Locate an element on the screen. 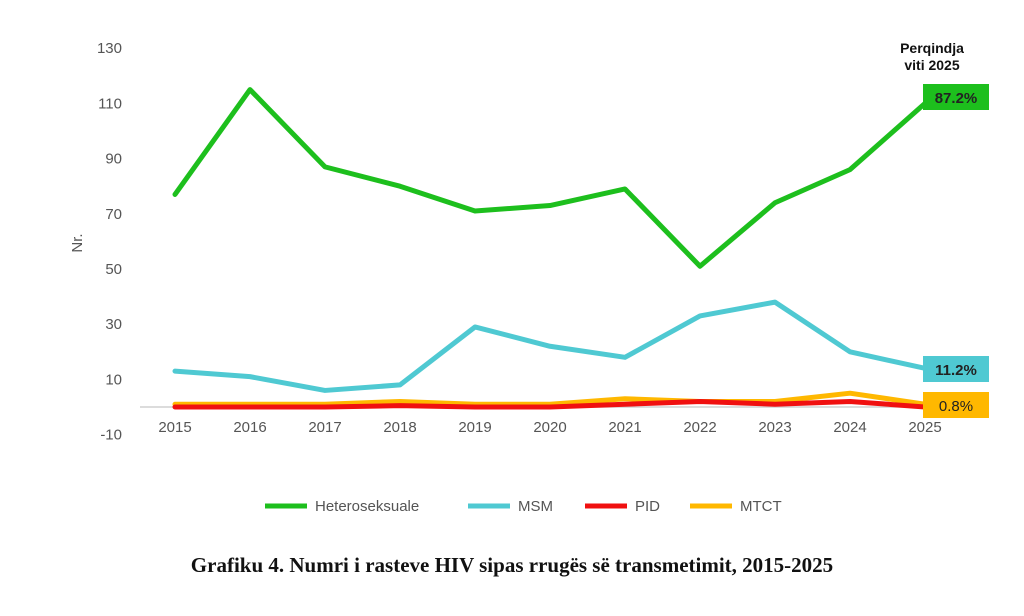 This screenshot has height=616, width=1024. x-tick-label: 2015 is located at coordinates (174, 427).